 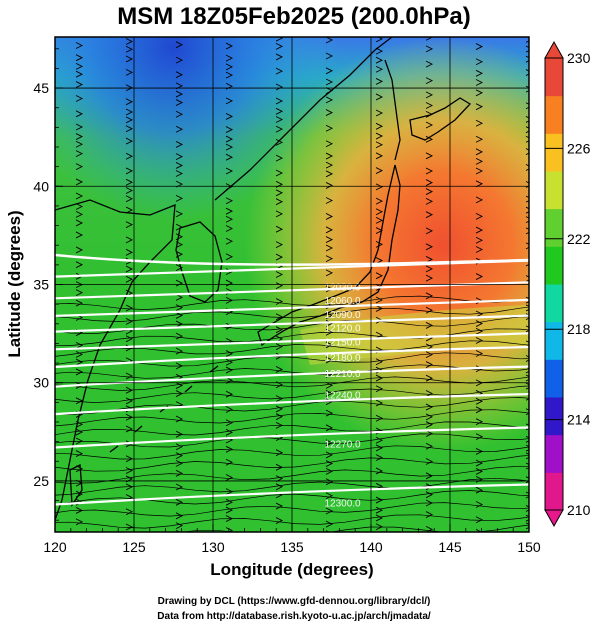 What do you see at coordinates (164, 409) in the screenshot?
I see `coastline-ryukyu` at bounding box center [164, 409].